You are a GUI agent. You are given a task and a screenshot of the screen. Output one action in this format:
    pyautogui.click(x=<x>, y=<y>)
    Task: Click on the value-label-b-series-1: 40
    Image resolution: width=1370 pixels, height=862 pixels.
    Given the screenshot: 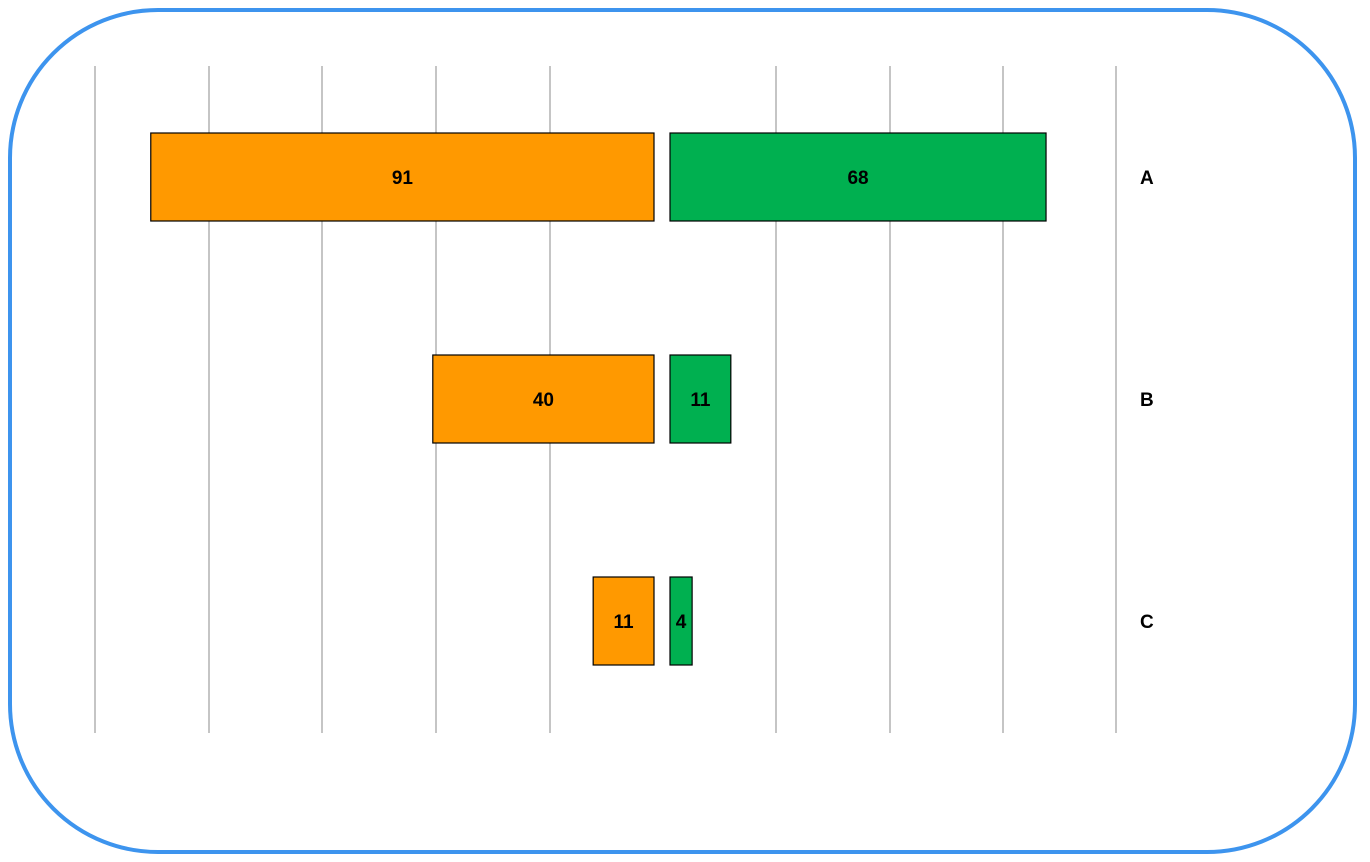 What is the action you would take?
    pyautogui.click(x=543, y=400)
    